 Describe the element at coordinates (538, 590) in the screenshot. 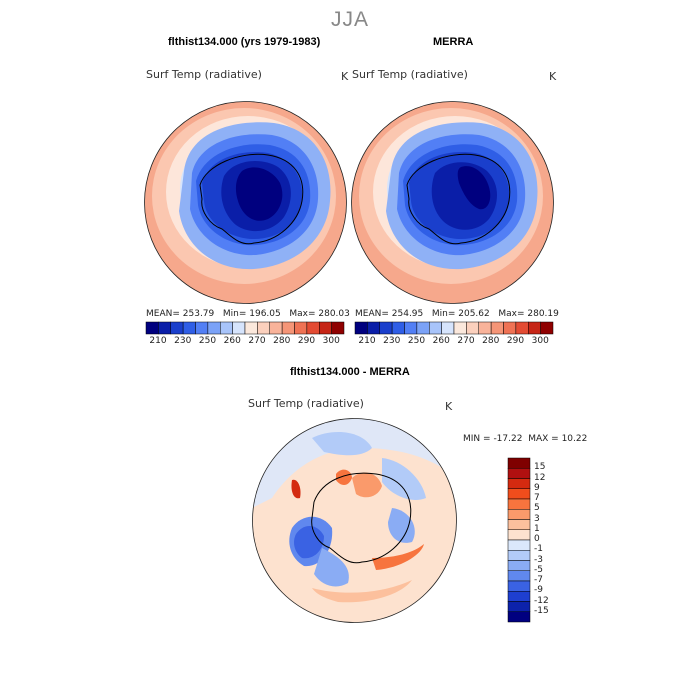

I see `diff-colorbar-label-12: -9` at that location.